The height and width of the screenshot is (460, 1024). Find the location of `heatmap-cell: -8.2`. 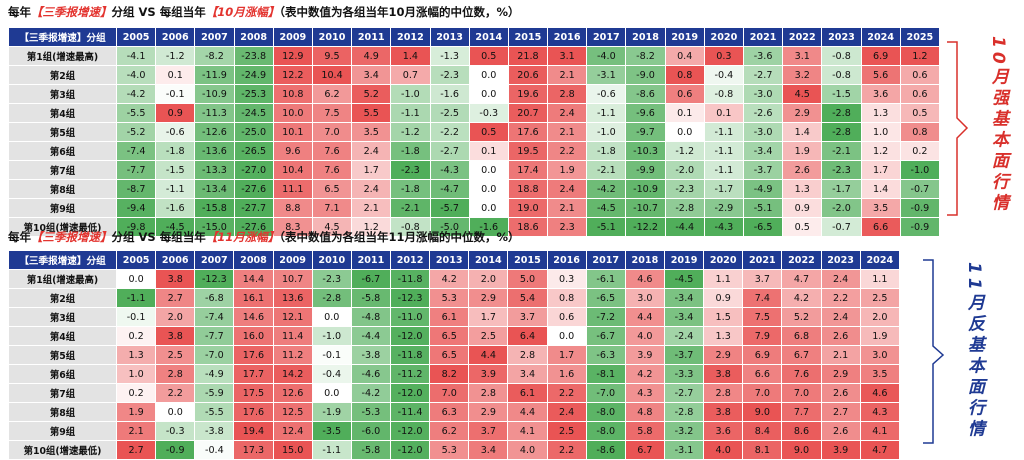

heatmap-cell: -8.2 is located at coordinates (645, 56).